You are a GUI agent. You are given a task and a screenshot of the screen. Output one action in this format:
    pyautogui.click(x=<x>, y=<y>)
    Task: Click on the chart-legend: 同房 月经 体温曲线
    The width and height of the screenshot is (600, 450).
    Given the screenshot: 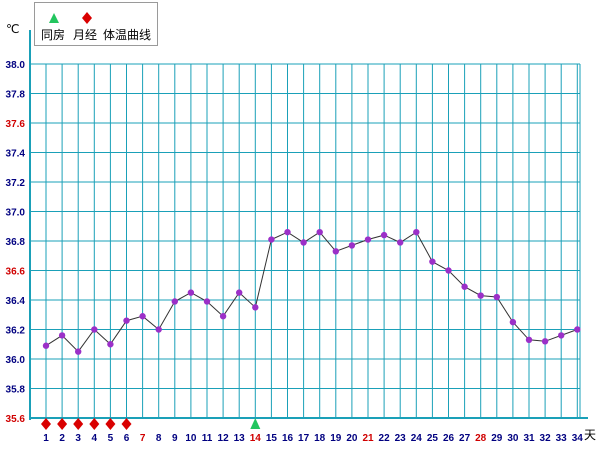 What is the action you would take?
    pyautogui.click(x=96, y=24)
    